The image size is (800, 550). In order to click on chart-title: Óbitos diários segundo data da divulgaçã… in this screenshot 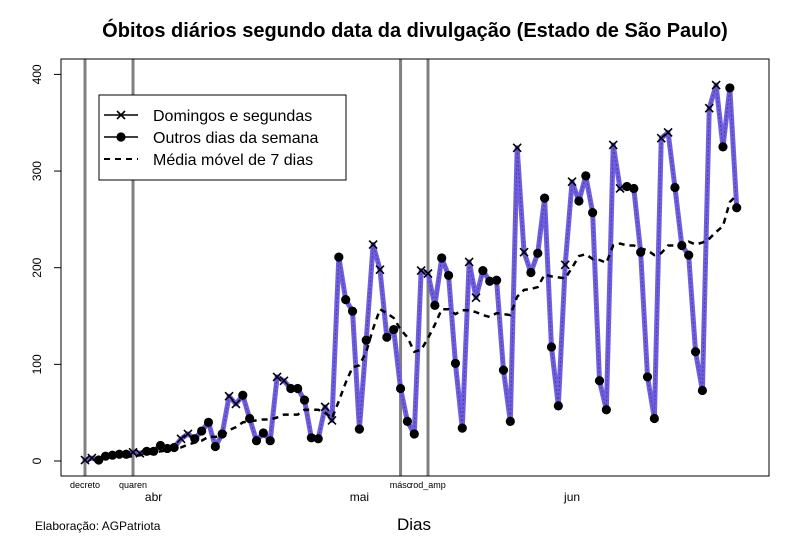, I will do `click(415, 30)`.